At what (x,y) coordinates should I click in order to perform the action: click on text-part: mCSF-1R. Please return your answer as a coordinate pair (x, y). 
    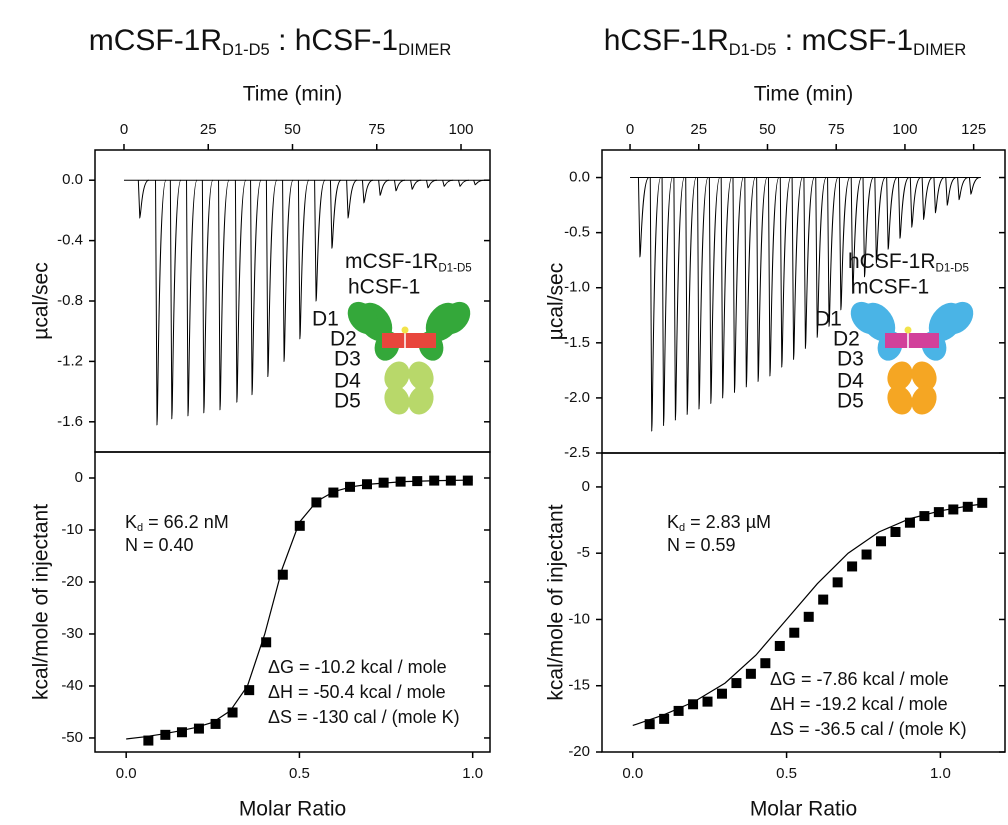
    Looking at the image, I should click on (155, 40).